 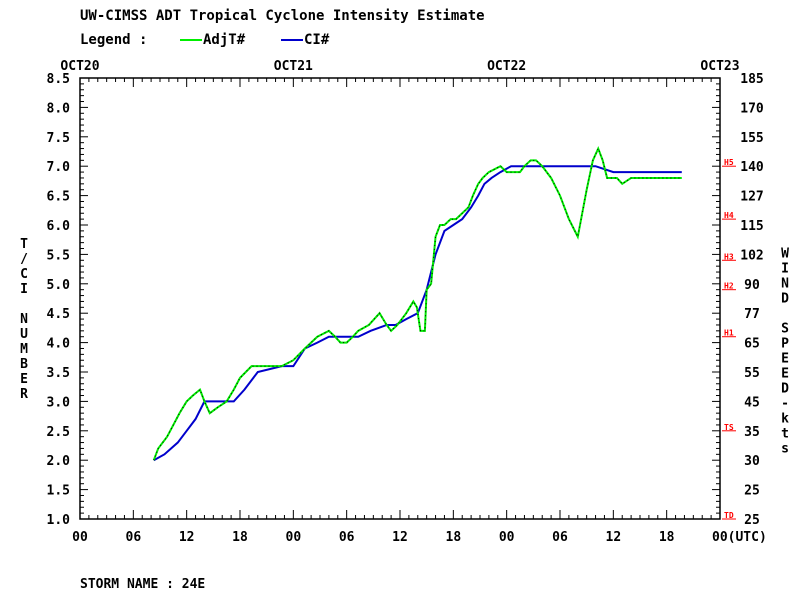 I want to click on wind-tick-label: 30, so click(x=752, y=461).